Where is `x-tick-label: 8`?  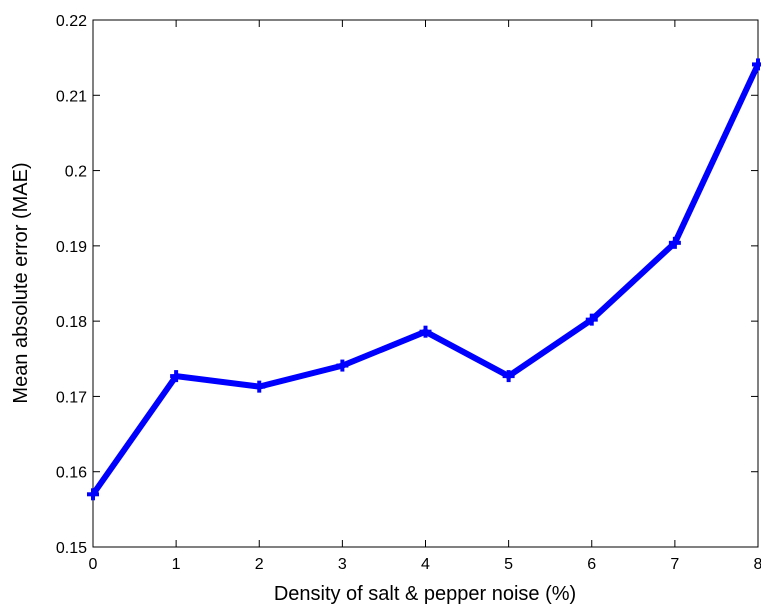 x-tick-label: 8 is located at coordinates (757, 564).